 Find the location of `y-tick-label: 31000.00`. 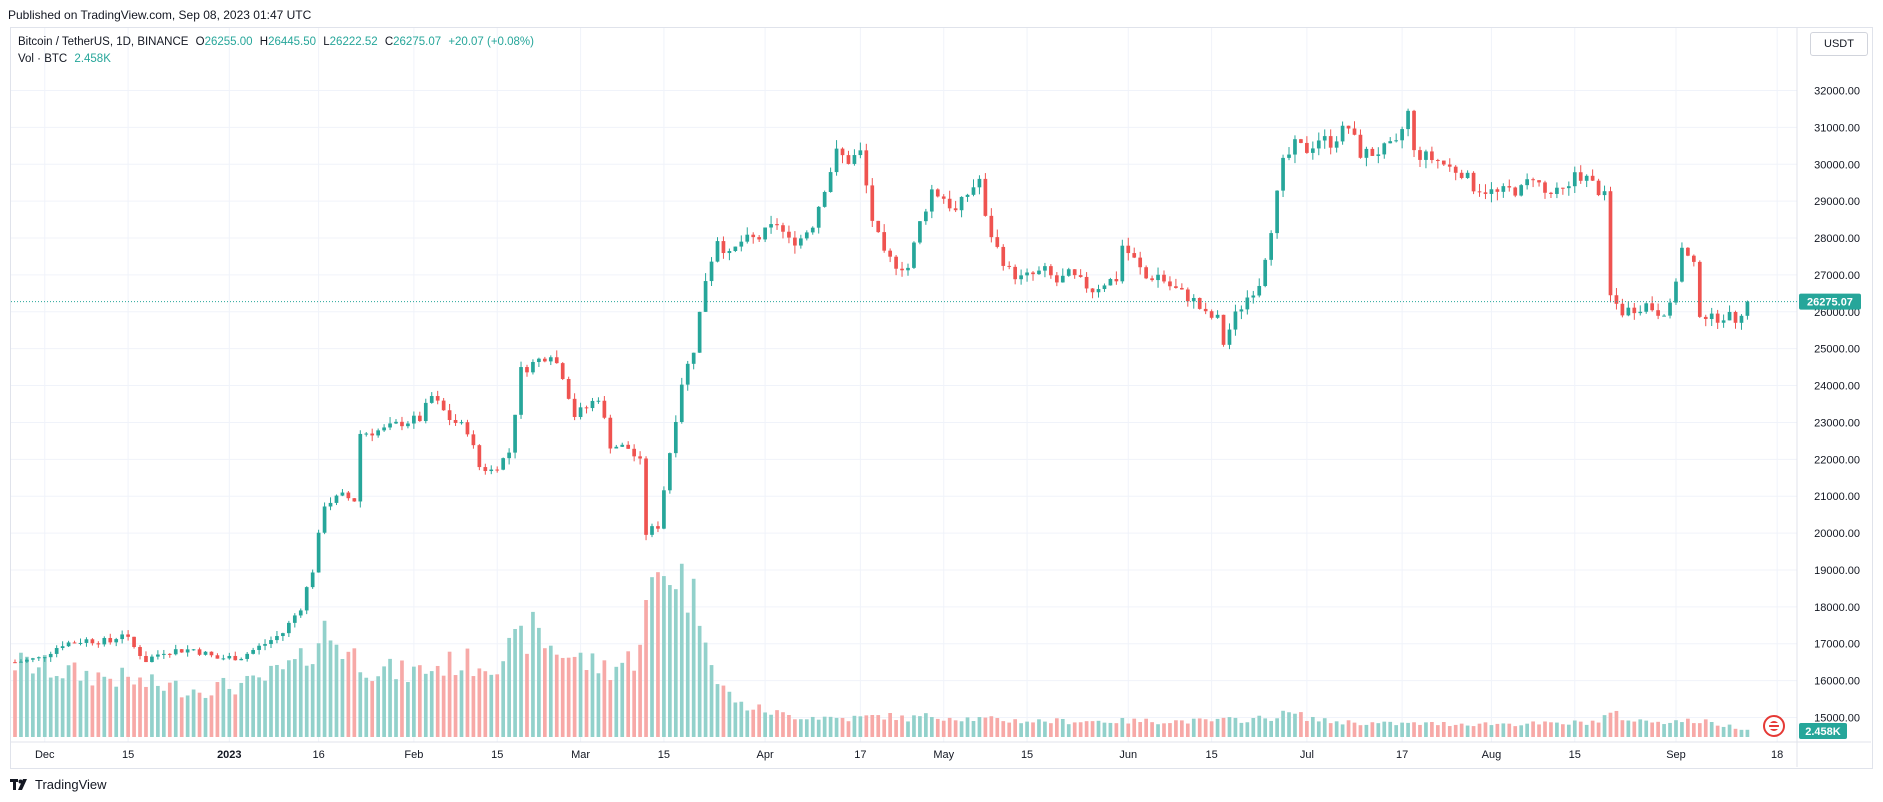

y-tick-label: 31000.00 is located at coordinates (1837, 128).